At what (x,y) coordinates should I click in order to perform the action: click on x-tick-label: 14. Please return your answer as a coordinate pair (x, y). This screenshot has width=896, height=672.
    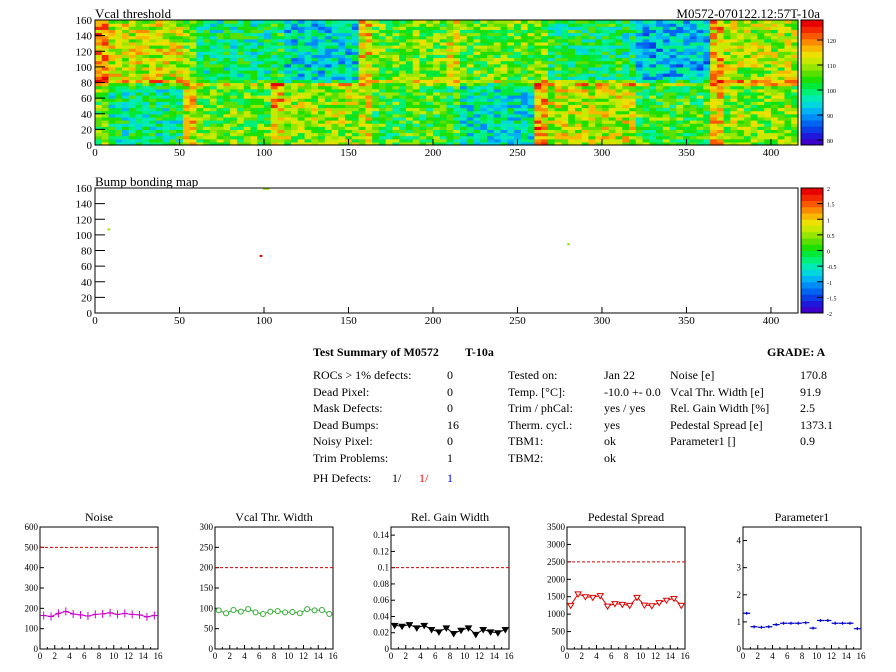
    Looking at the image, I should click on (144, 656).